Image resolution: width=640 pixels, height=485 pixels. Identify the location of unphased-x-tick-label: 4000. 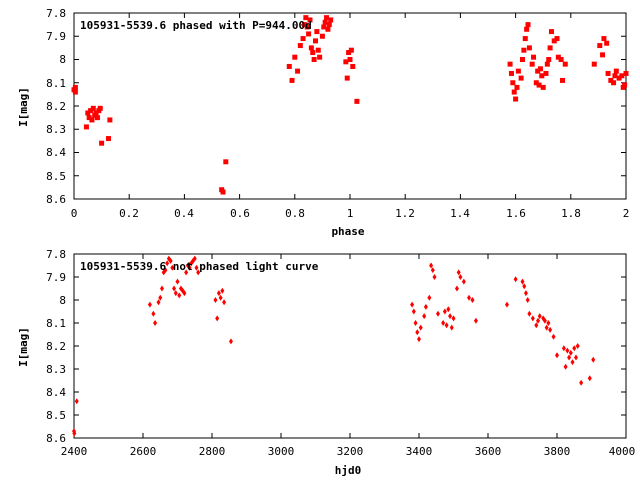
(622, 451).